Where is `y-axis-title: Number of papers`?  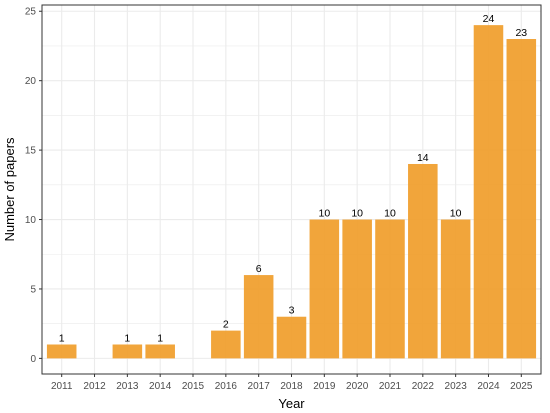 y-axis-title: Number of papers is located at coordinates (9, 189).